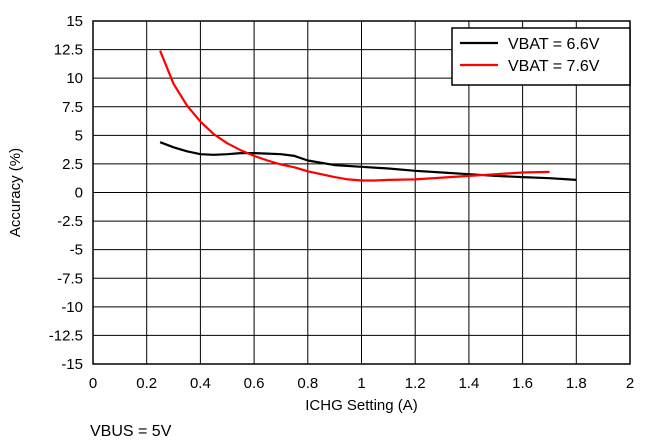  Describe the element at coordinates (72, 107) in the screenshot. I see `y-tick-label: 7.5` at that location.